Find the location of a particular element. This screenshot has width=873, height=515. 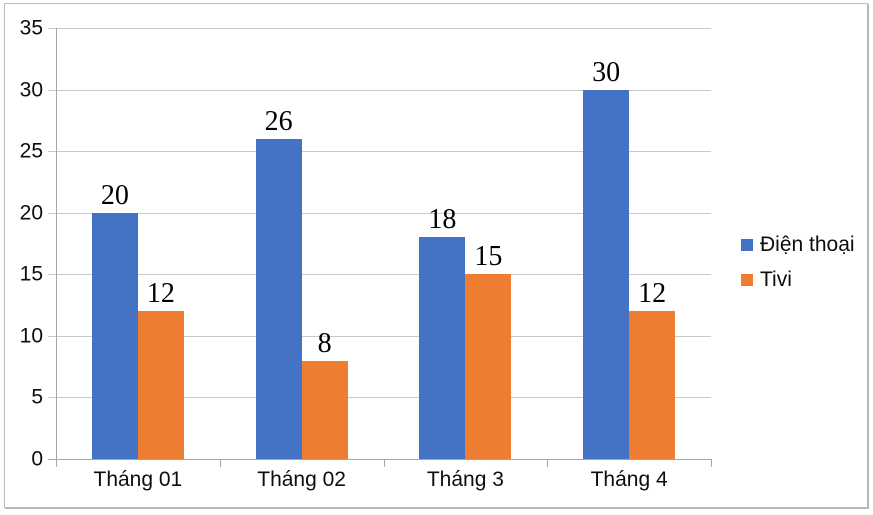

y-axis-line is located at coordinates (56, 243).